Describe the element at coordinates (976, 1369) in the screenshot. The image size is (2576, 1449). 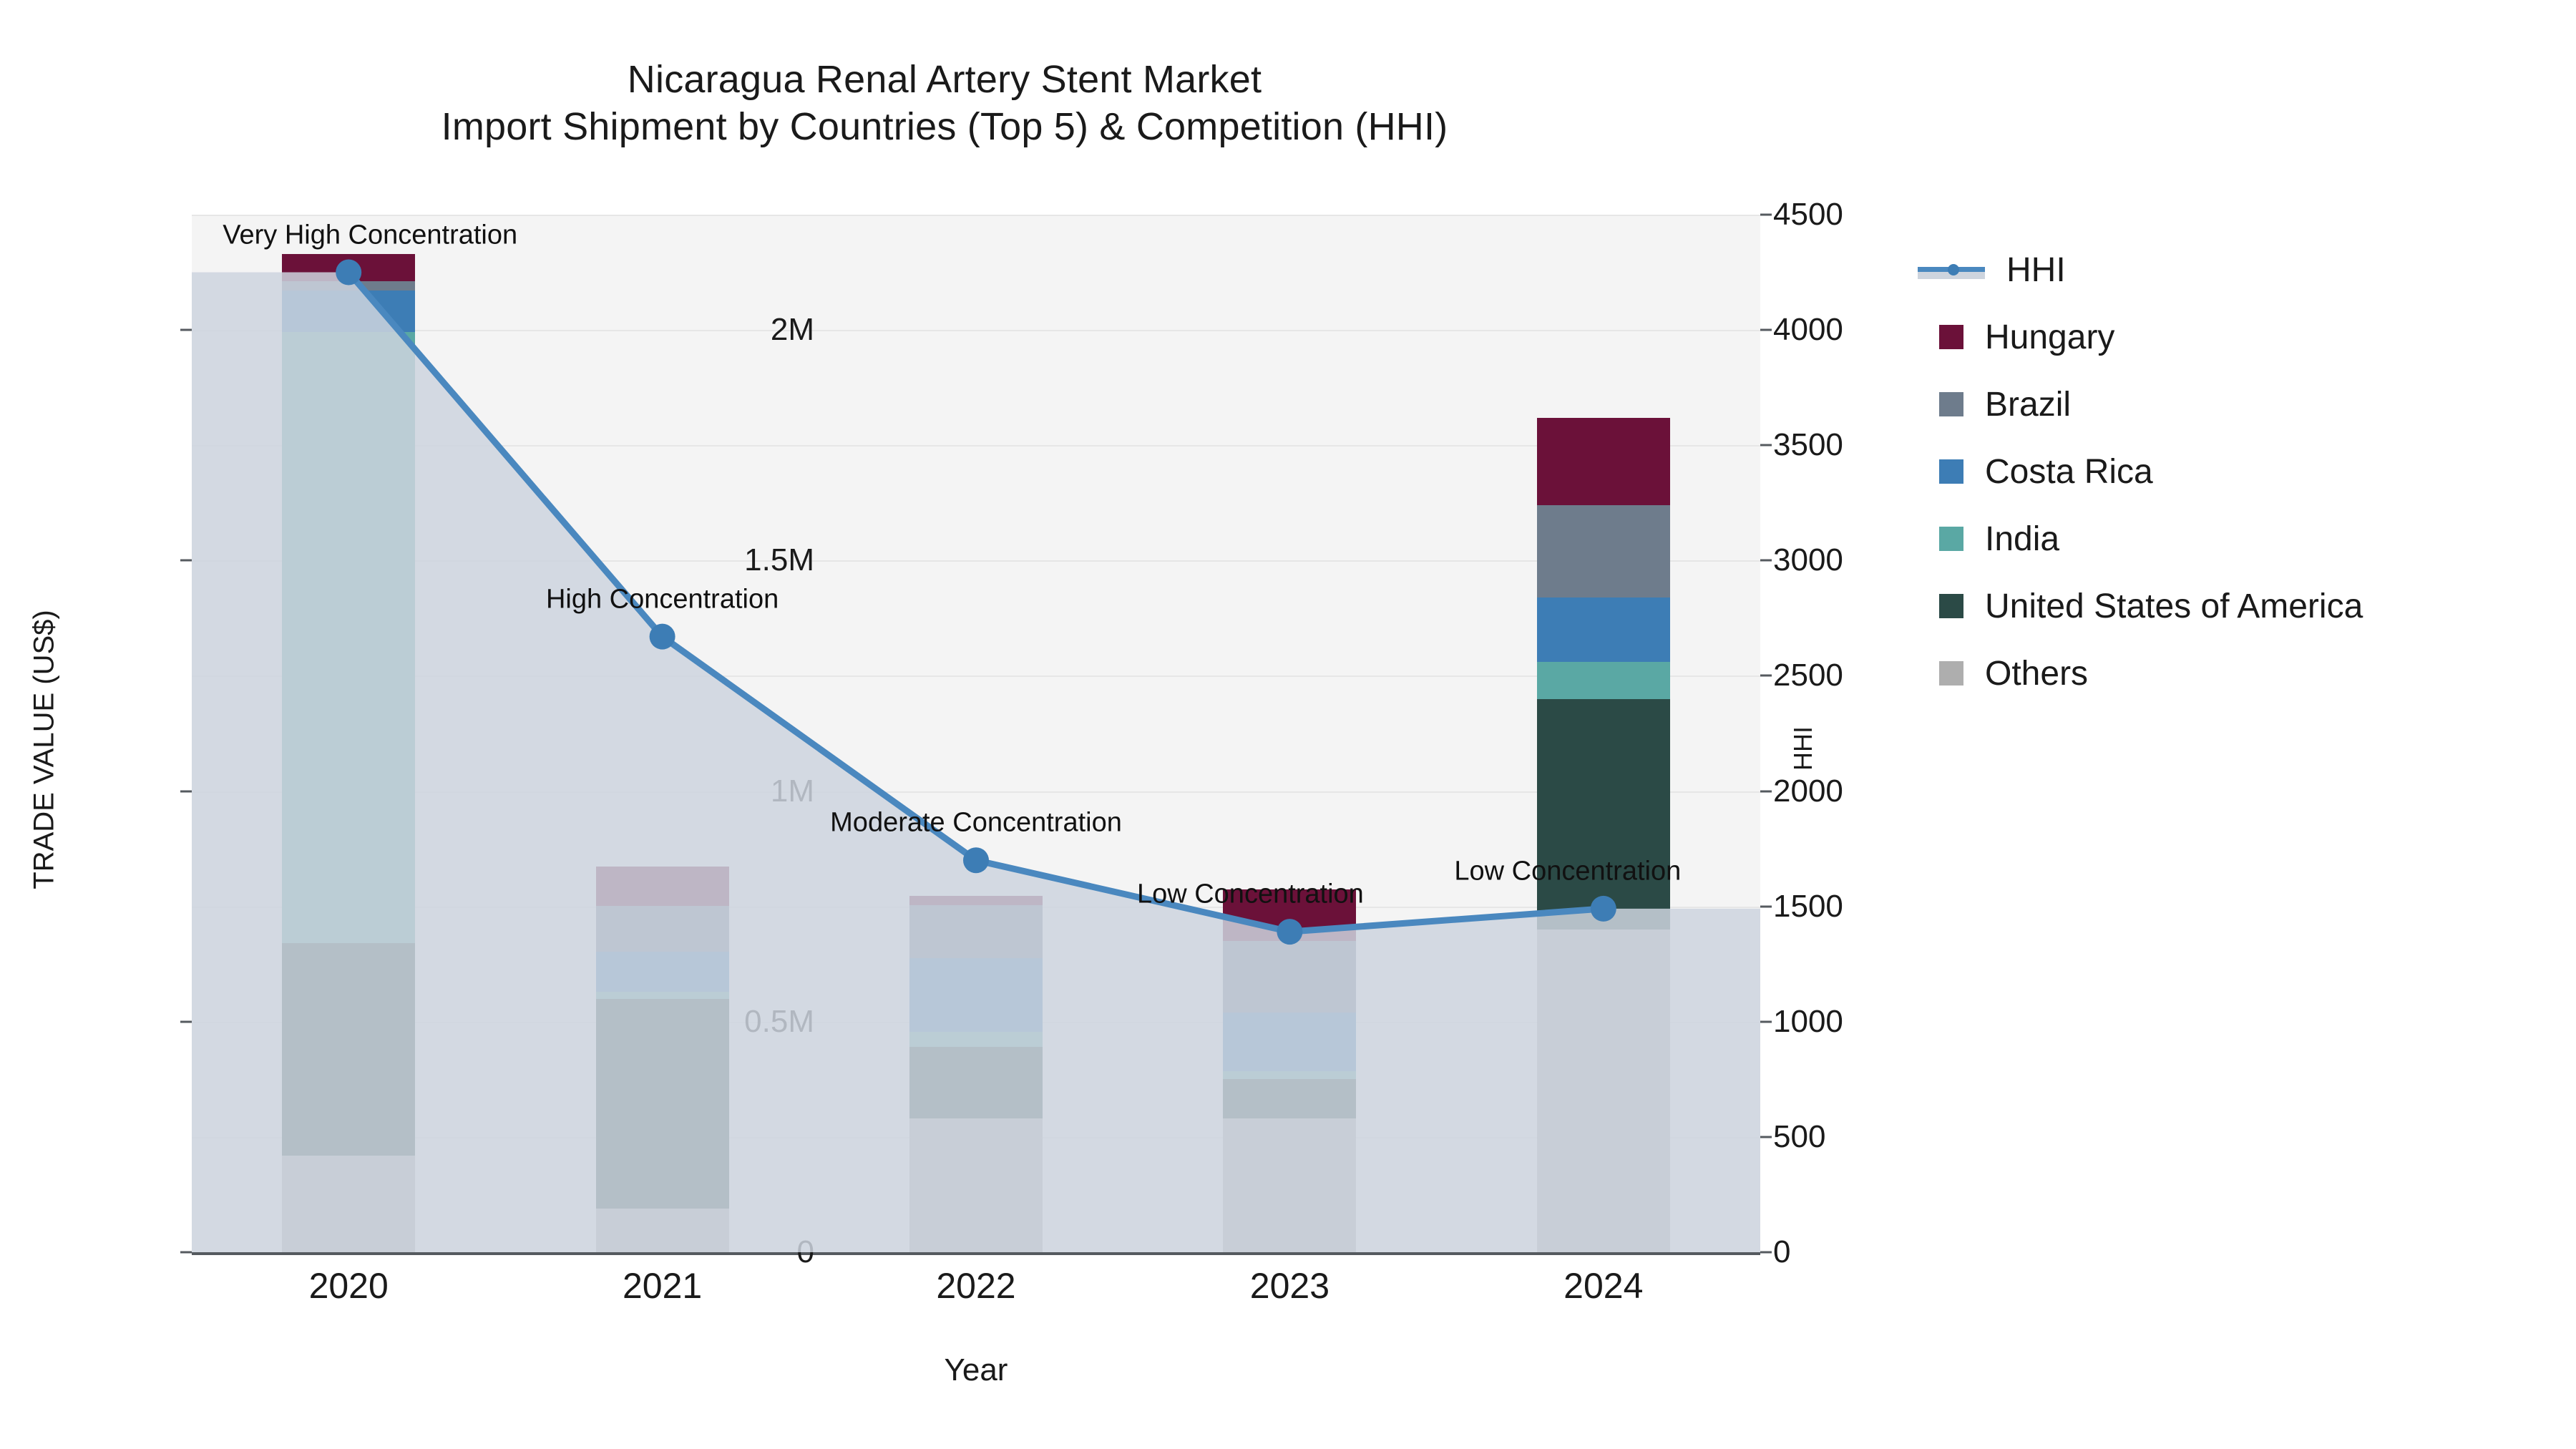
I see `x-axis-label: Year` at that location.